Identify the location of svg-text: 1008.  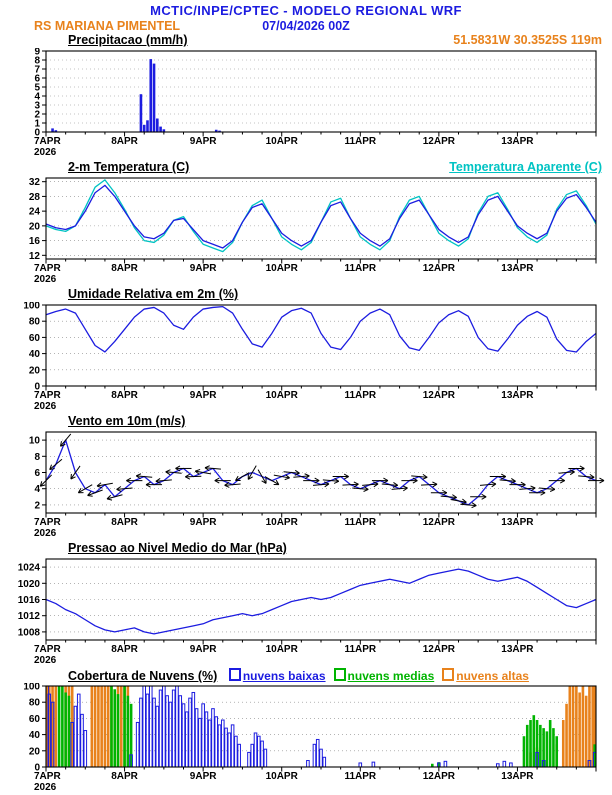
(29, 632).